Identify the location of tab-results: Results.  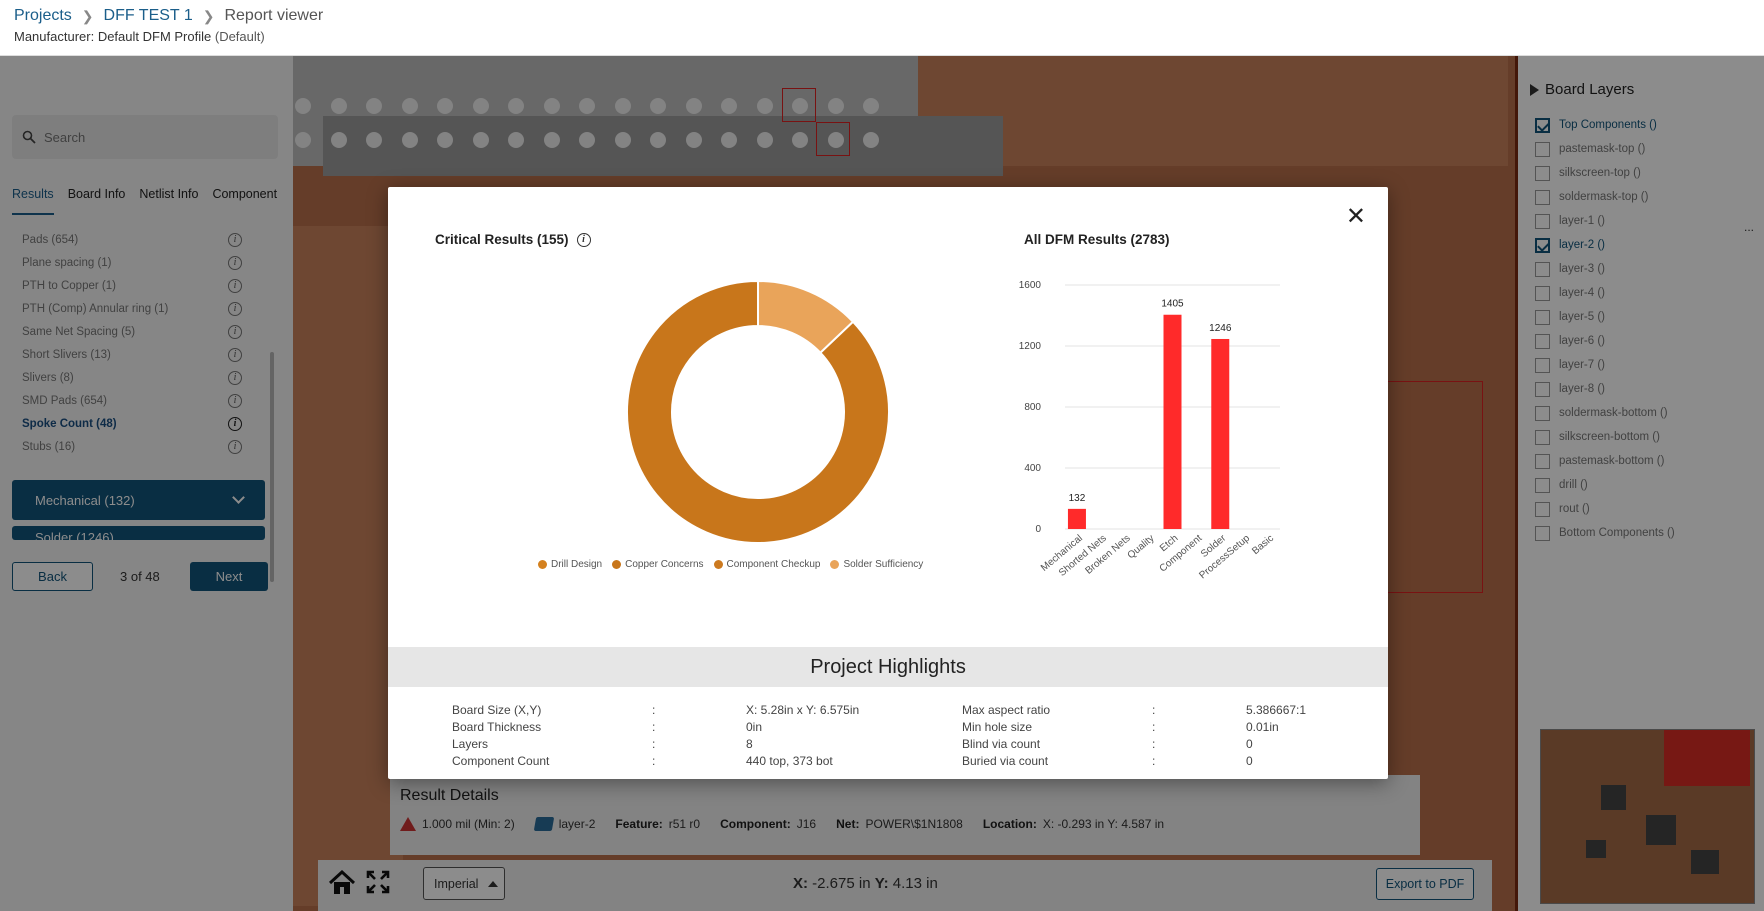
(33, 201).